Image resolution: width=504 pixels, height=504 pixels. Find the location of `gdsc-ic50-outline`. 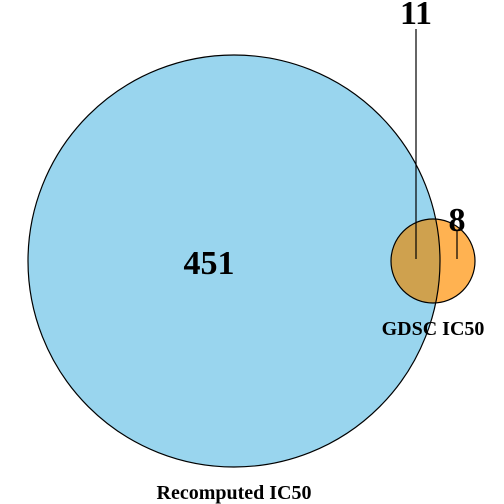

gdsc-ic50-outline is located at coordinates (433, 261).